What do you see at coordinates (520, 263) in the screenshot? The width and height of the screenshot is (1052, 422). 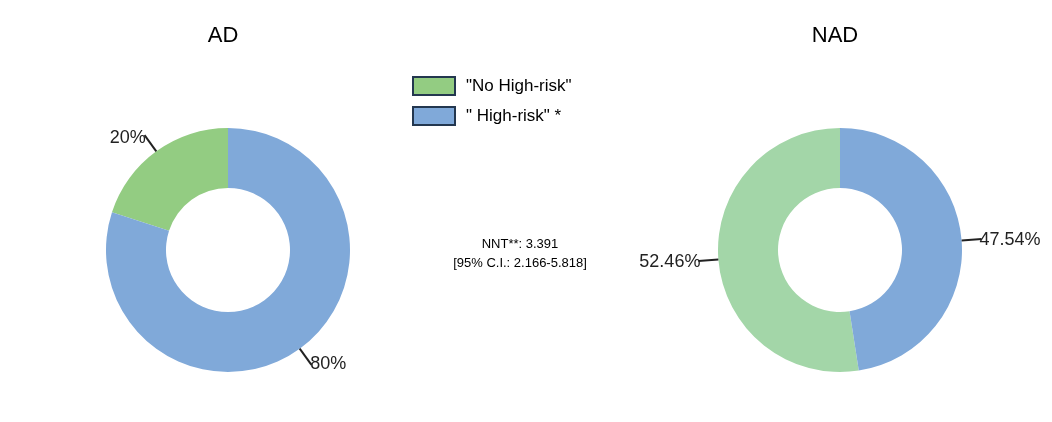 I see `text: [95% C.I.: 2.166-5.818]` at bounding box center [520, 263].